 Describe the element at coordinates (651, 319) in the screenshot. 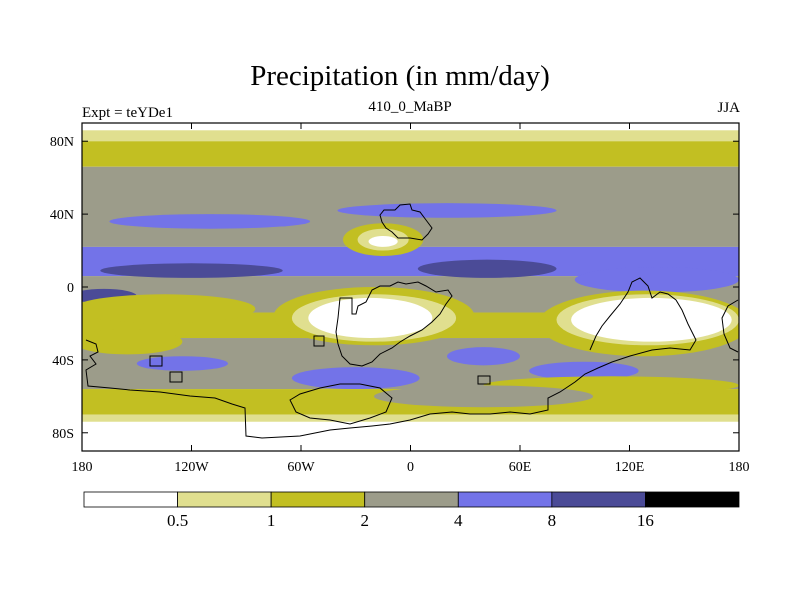

I see `precip-region-sh-white-australia` at that location.